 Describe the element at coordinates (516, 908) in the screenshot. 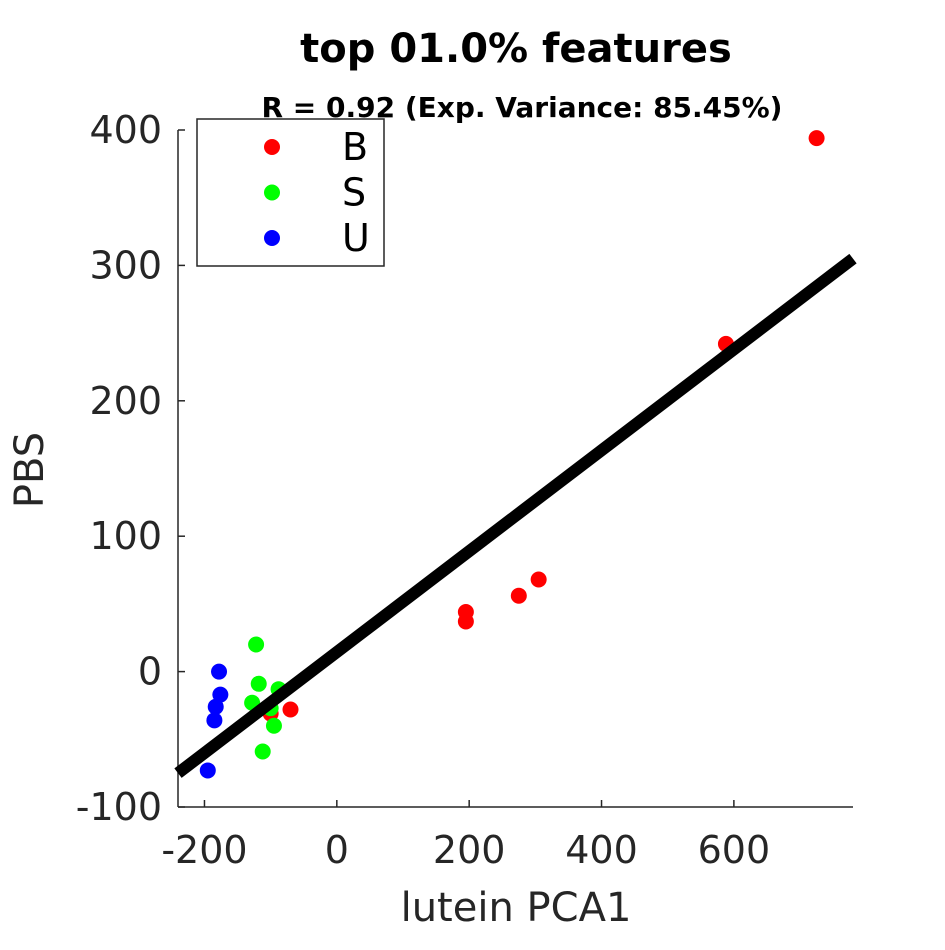

I see `x-axis-label: lutein PCA1` at that location.